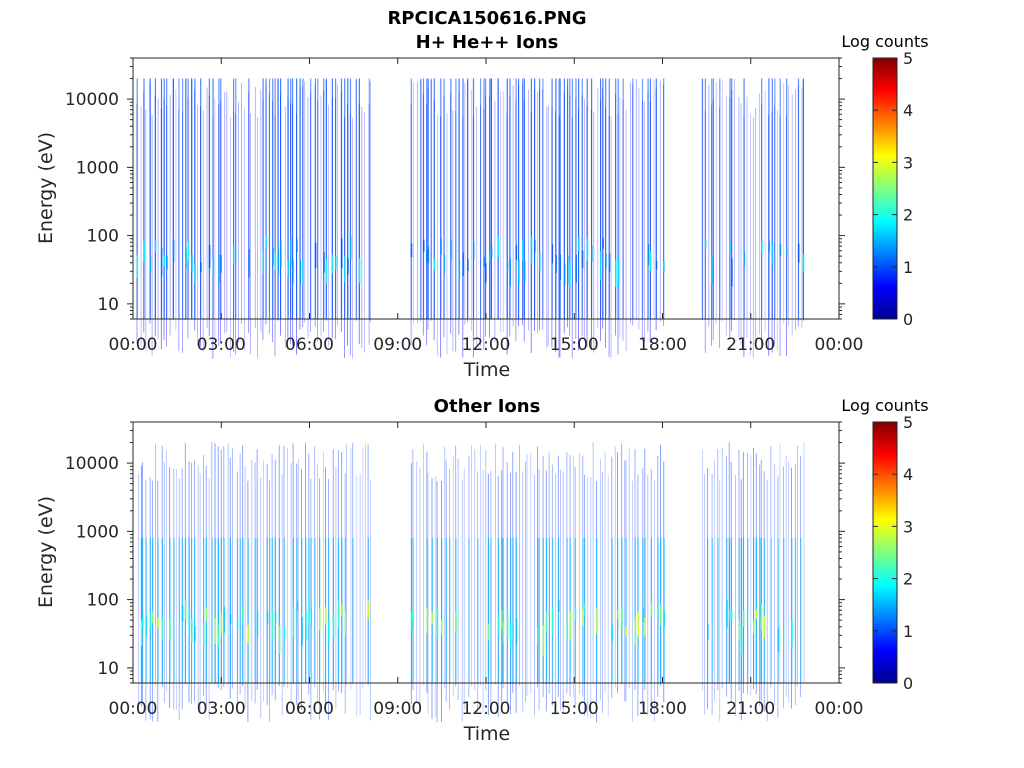 The width and height of the screenshot is (1024, 768). What do you see at coordinates (908, 215) in the screenshot?
I see `colorbar-tick-label: 2` at bounding box center [908, 215].